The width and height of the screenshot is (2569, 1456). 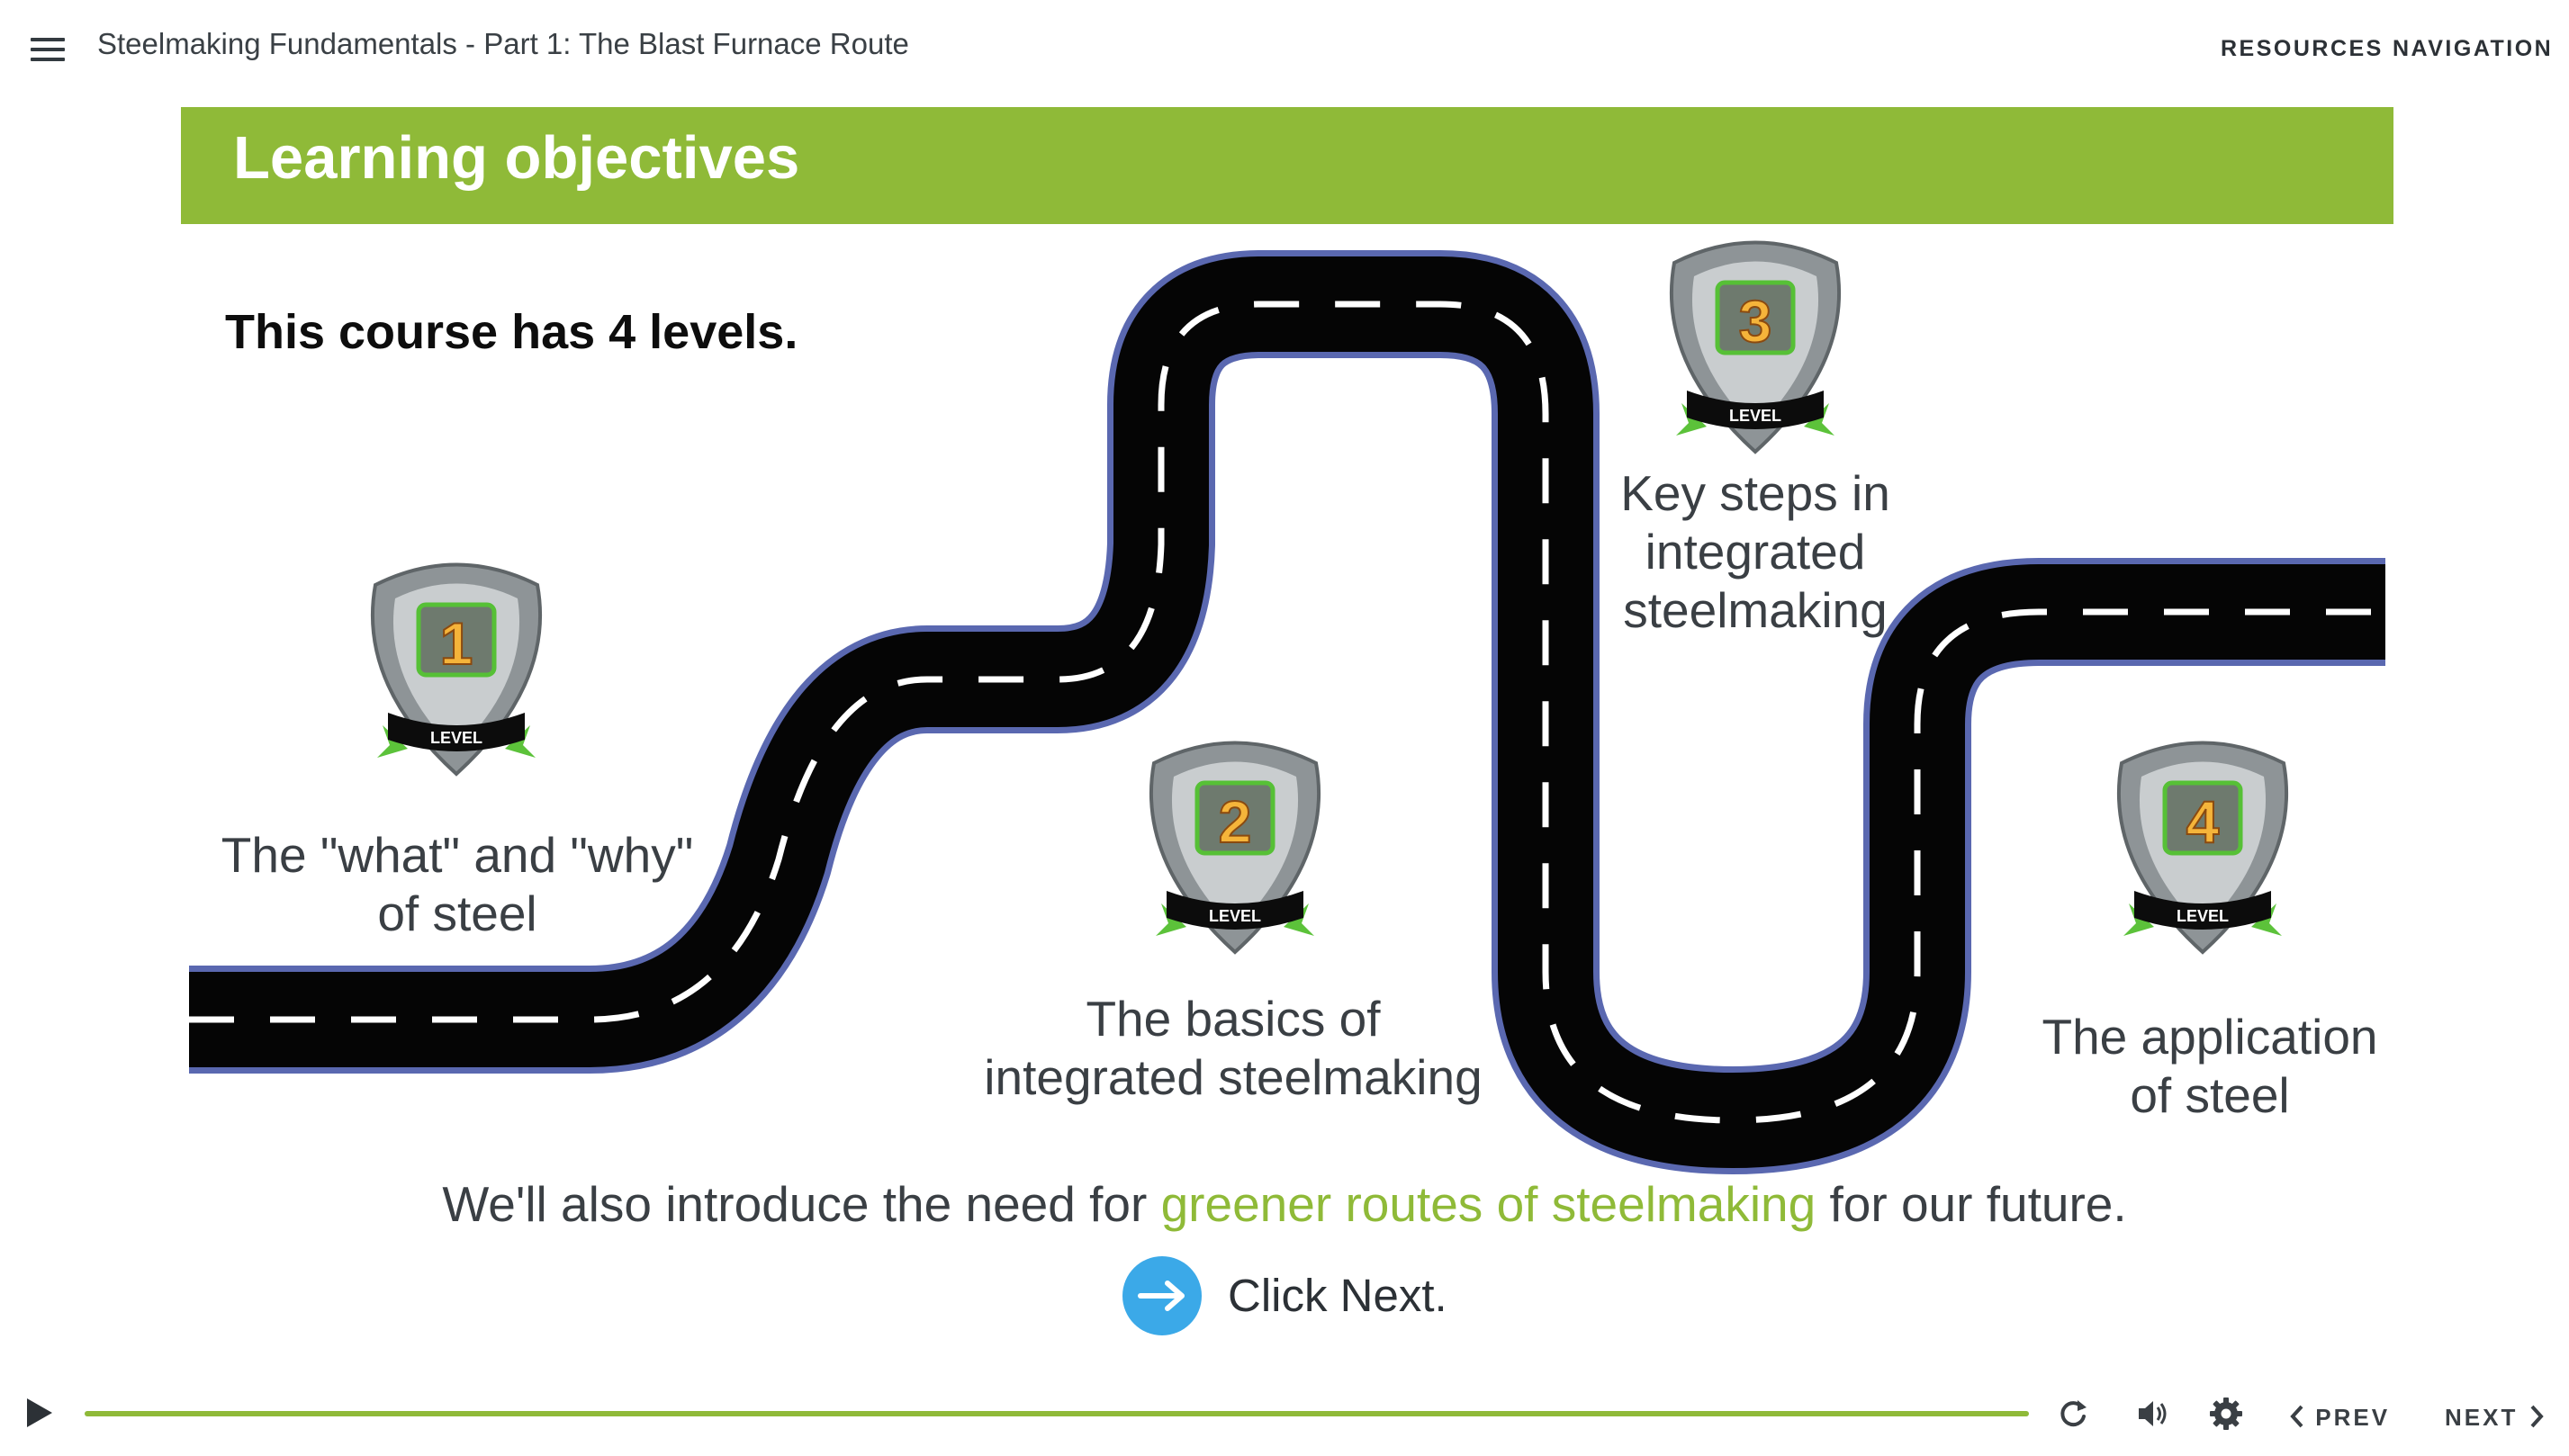 I want to click on settings-icon, so click(x=2226, y=1414).